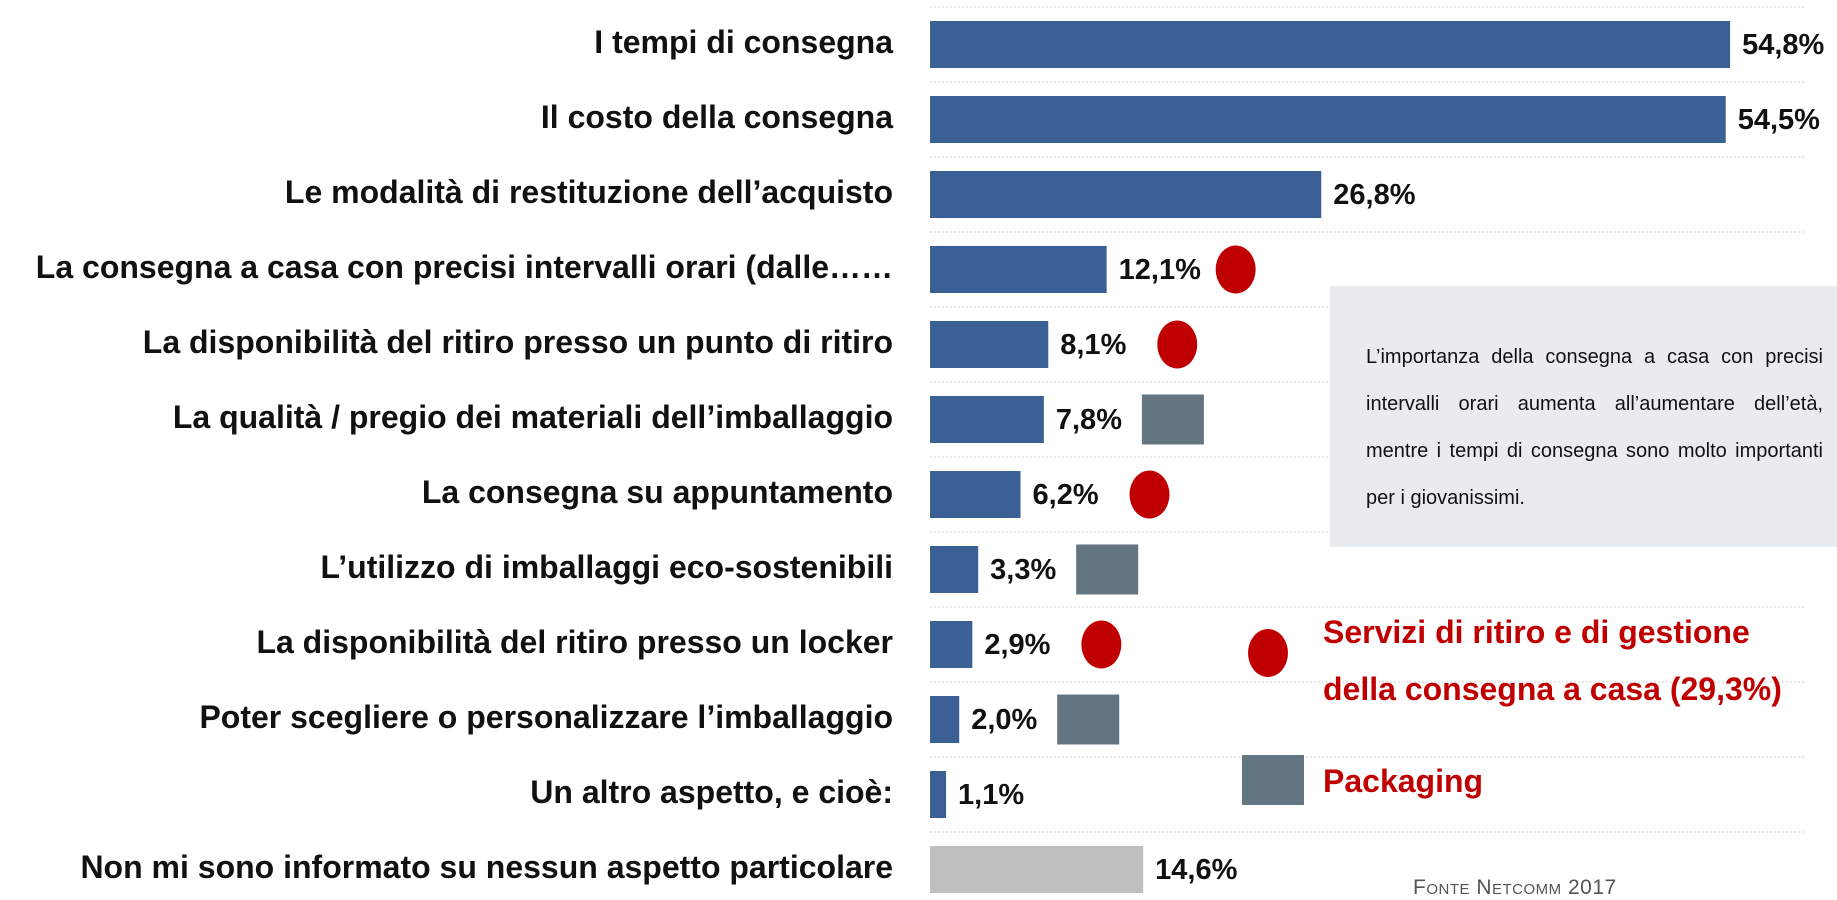 The height and width of the screenshot is (900, 1837). What do you see at coordinates (1004, 720) in the screenshot?
I see `value-label: 2,0%` at bounding box center [1004, 720].